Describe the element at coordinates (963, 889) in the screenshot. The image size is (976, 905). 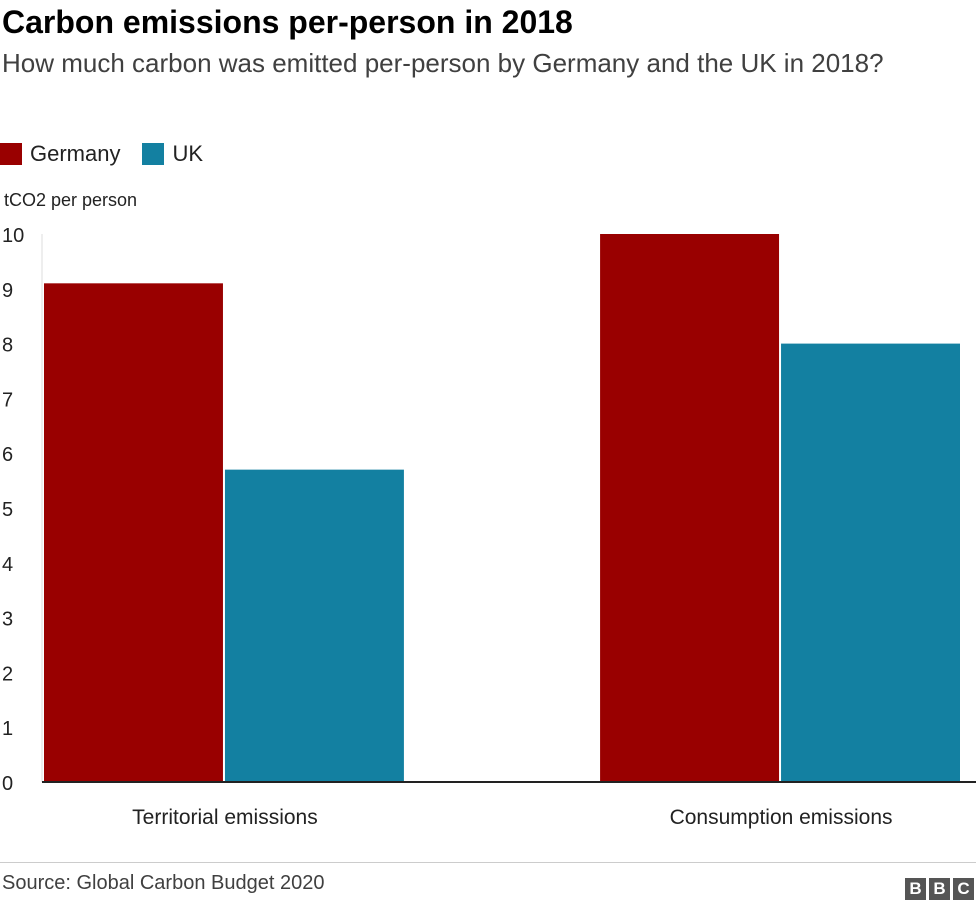
I see `bbc-logo-letter: C` at that location.